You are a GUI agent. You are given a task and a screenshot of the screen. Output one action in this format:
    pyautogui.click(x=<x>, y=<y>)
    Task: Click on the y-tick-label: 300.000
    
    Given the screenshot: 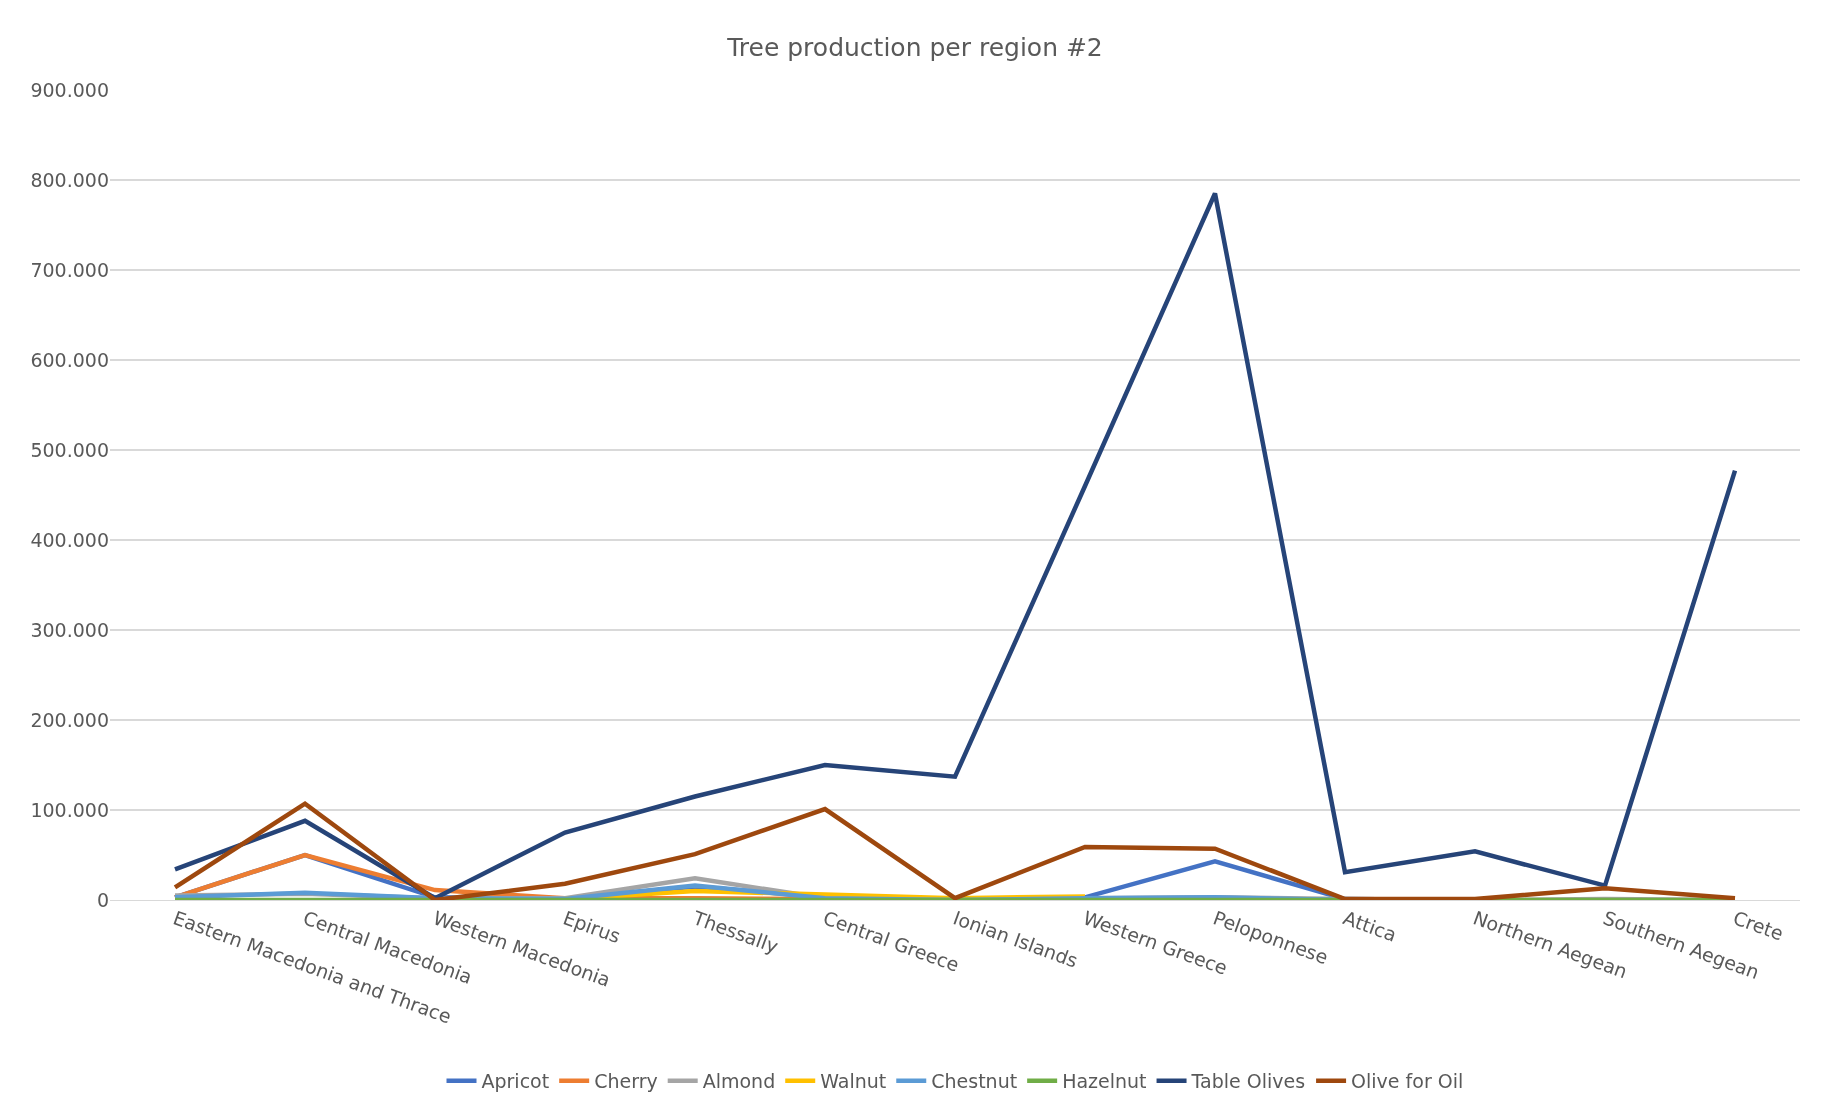 What is the action you would take?
    pyautogui.click(x=69, y=629)
    